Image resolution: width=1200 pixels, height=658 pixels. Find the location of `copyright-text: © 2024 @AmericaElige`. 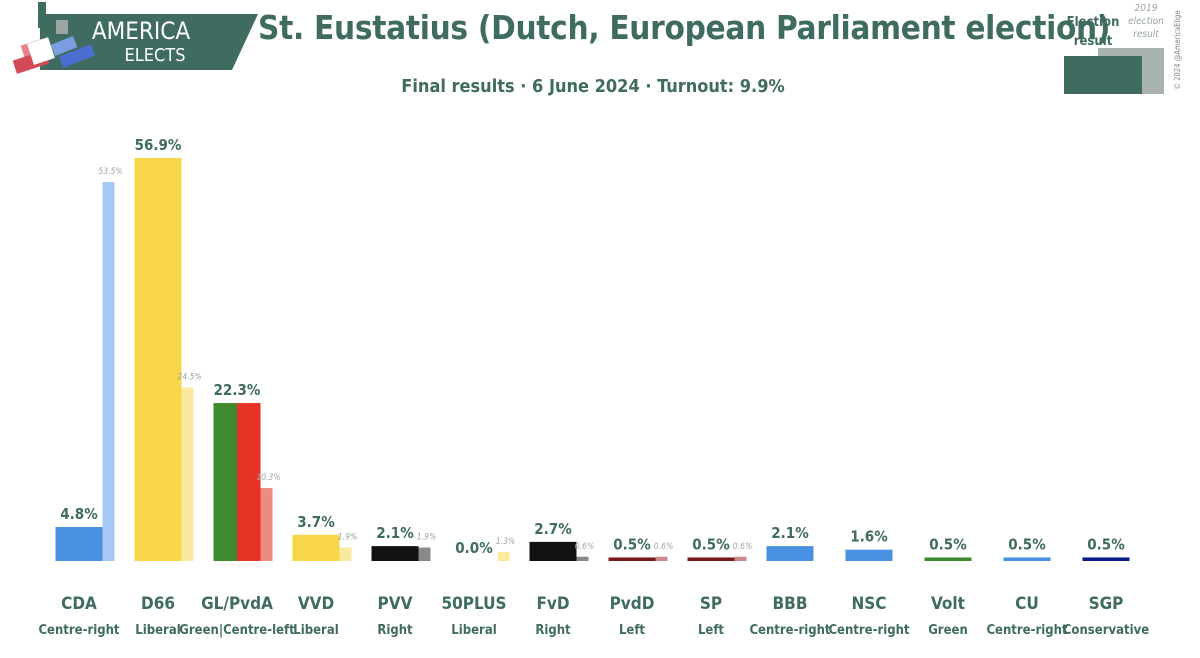

copyright-text: © 2024 @AmericaElige is located at coordinates (1177, 49).